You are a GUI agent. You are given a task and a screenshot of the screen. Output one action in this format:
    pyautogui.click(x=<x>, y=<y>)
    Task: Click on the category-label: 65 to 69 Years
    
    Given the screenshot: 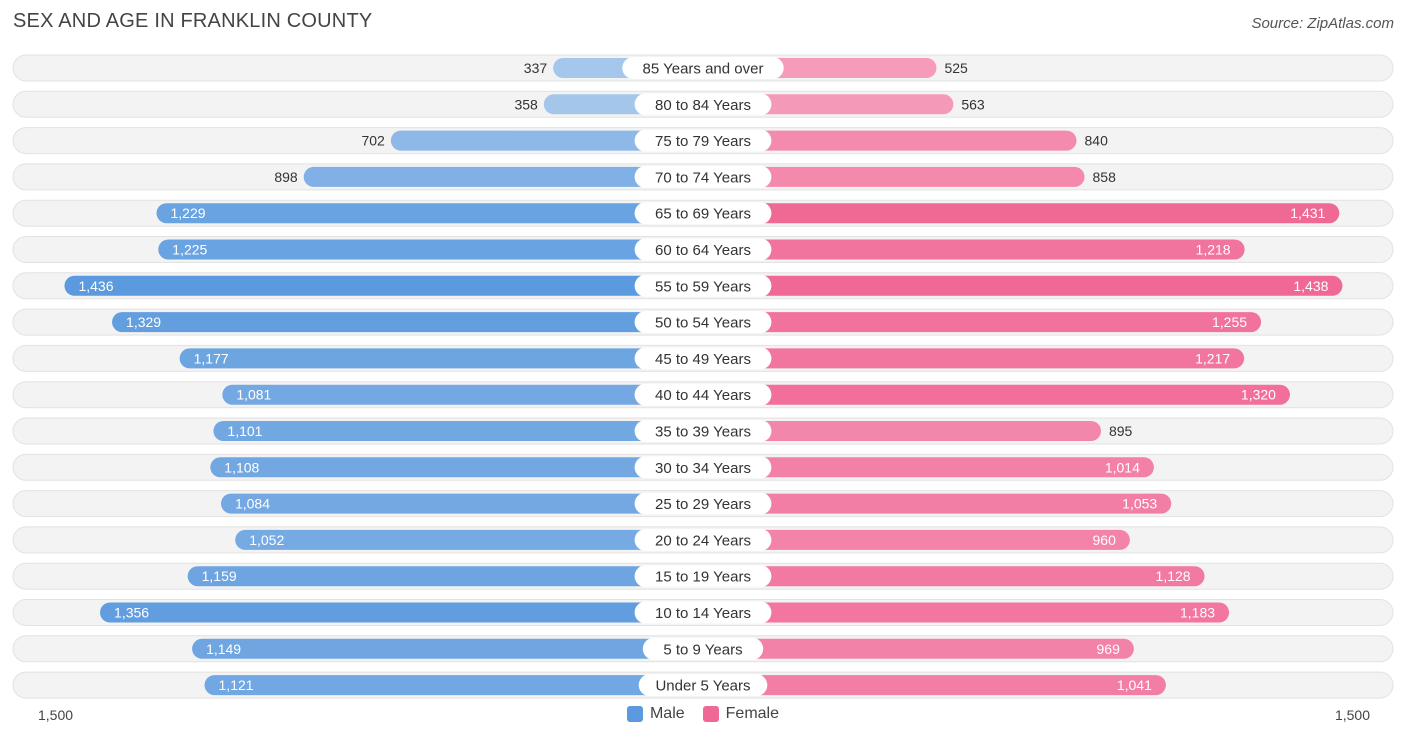 What is the action you would take?
    pyautogui.click(x=703, y=214)
    